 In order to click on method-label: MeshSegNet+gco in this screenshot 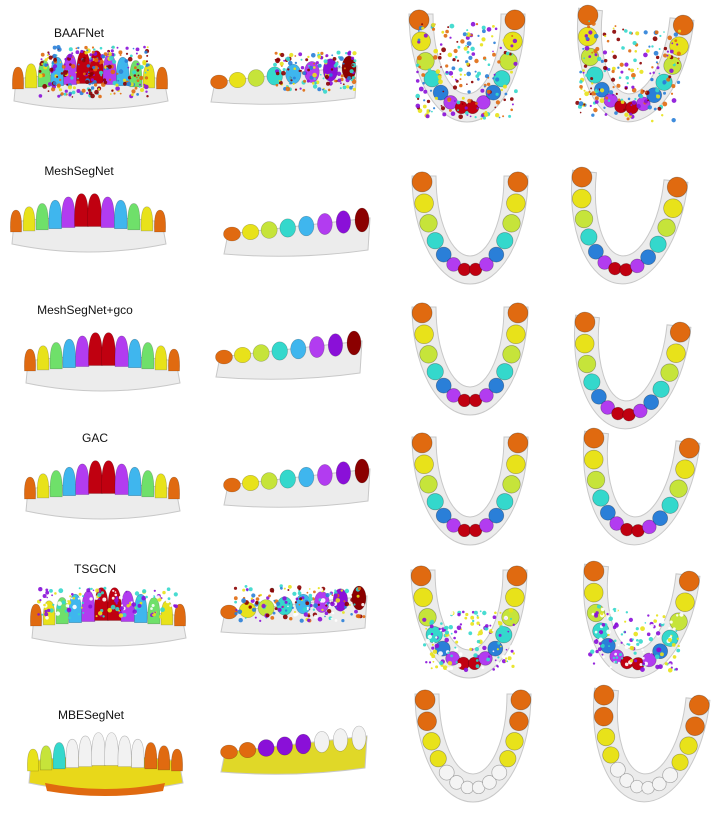, I will do `click(85, 310)`.